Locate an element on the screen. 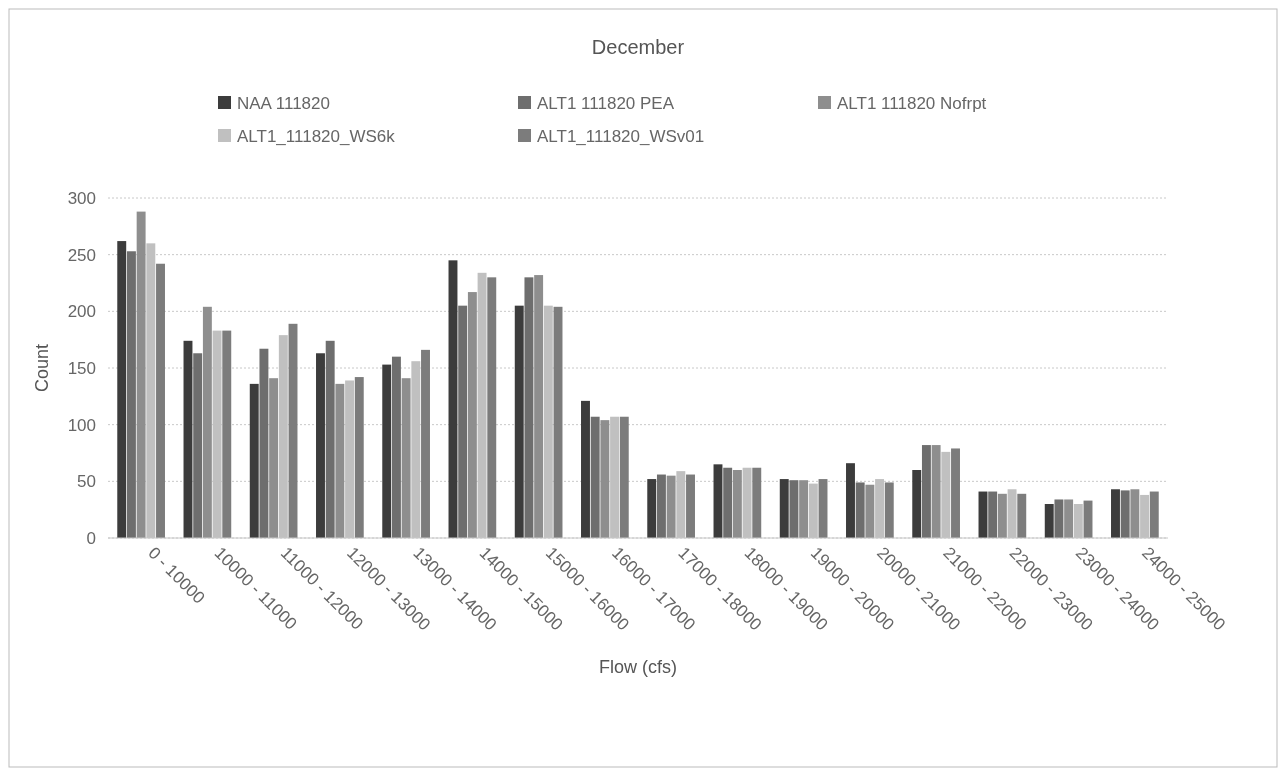 This screenshot has height=777, width=1285. legend-label: ALT1_111820_WS6k is located at coordinates (316, 136).